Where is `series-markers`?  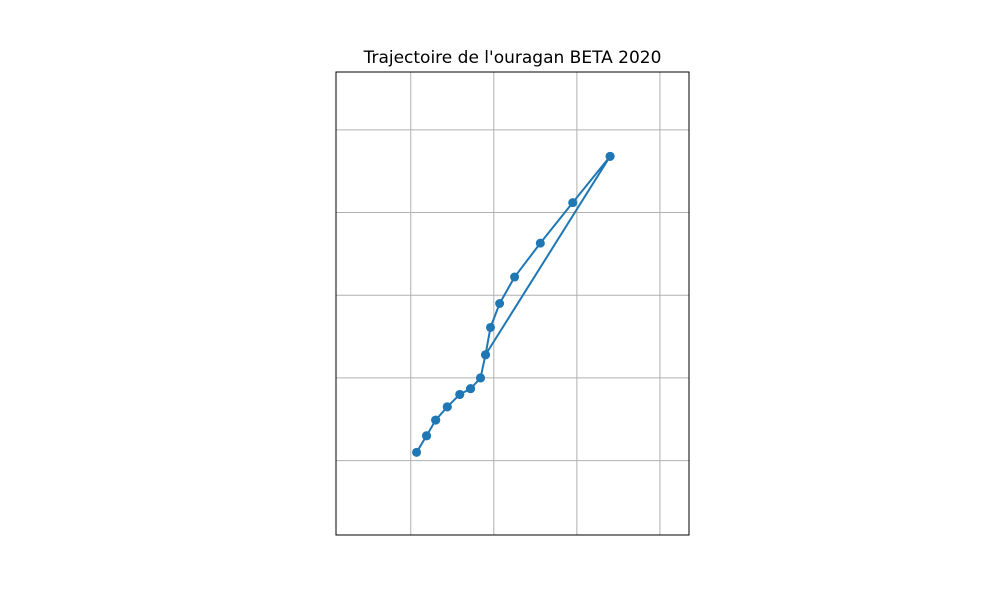 series-markers is located at coordinates (513, 304).